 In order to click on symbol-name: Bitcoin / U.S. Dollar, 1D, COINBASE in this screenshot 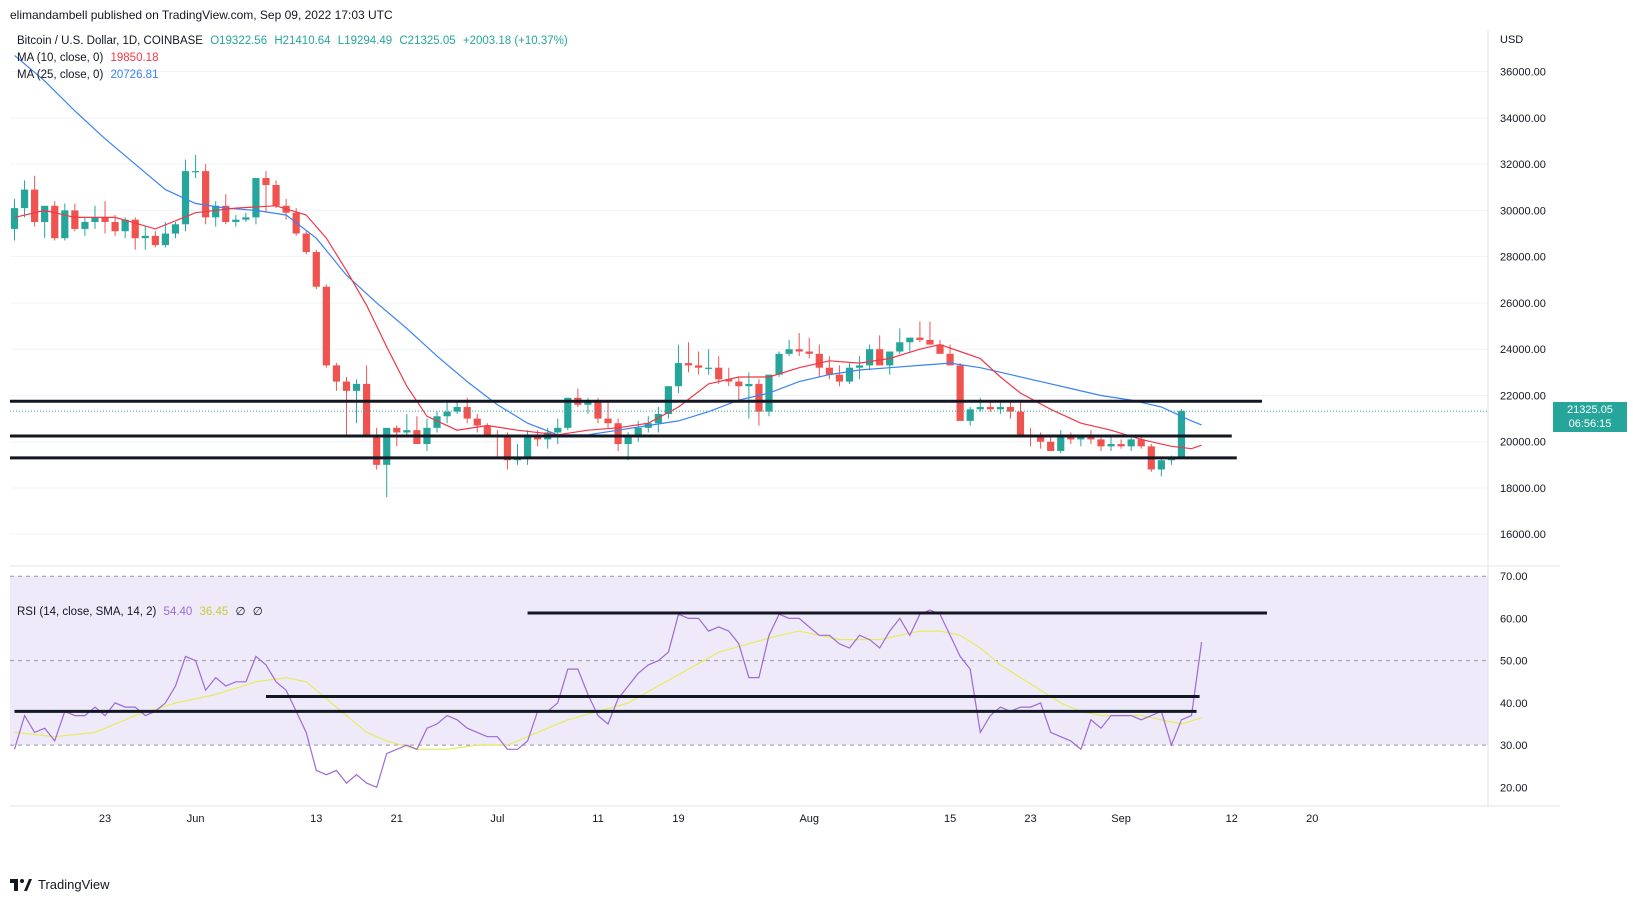, I will do `click(110, 41)`.